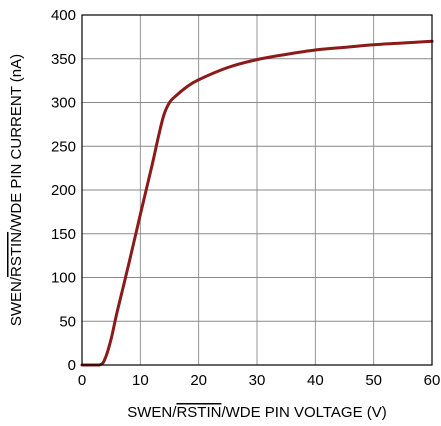 This screenshot has width=441, height=426. What do you see at coordinates (63, 278) in the screenshot?
I see `y-tick-label: 100` at bounding box center [63, 278].